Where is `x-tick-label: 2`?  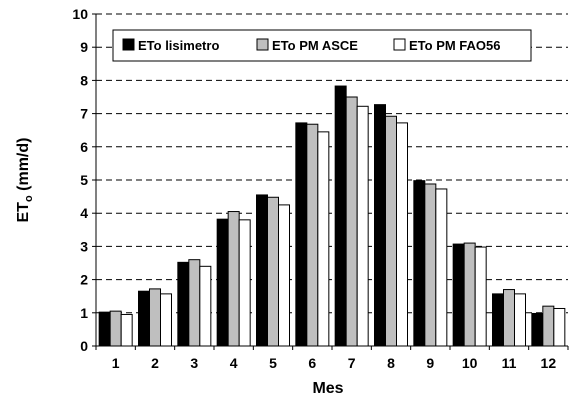
x-tick-label: 2 is located at coordinates (155, 363).